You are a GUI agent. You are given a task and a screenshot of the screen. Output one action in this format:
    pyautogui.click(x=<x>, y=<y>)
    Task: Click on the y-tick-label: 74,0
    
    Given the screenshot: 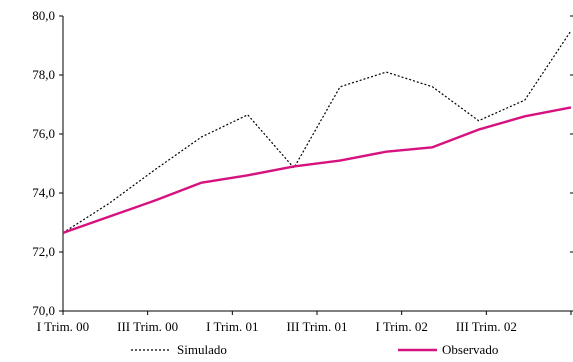 What is the action you would take?
    pyautogui.click(x=43, y=192)
    